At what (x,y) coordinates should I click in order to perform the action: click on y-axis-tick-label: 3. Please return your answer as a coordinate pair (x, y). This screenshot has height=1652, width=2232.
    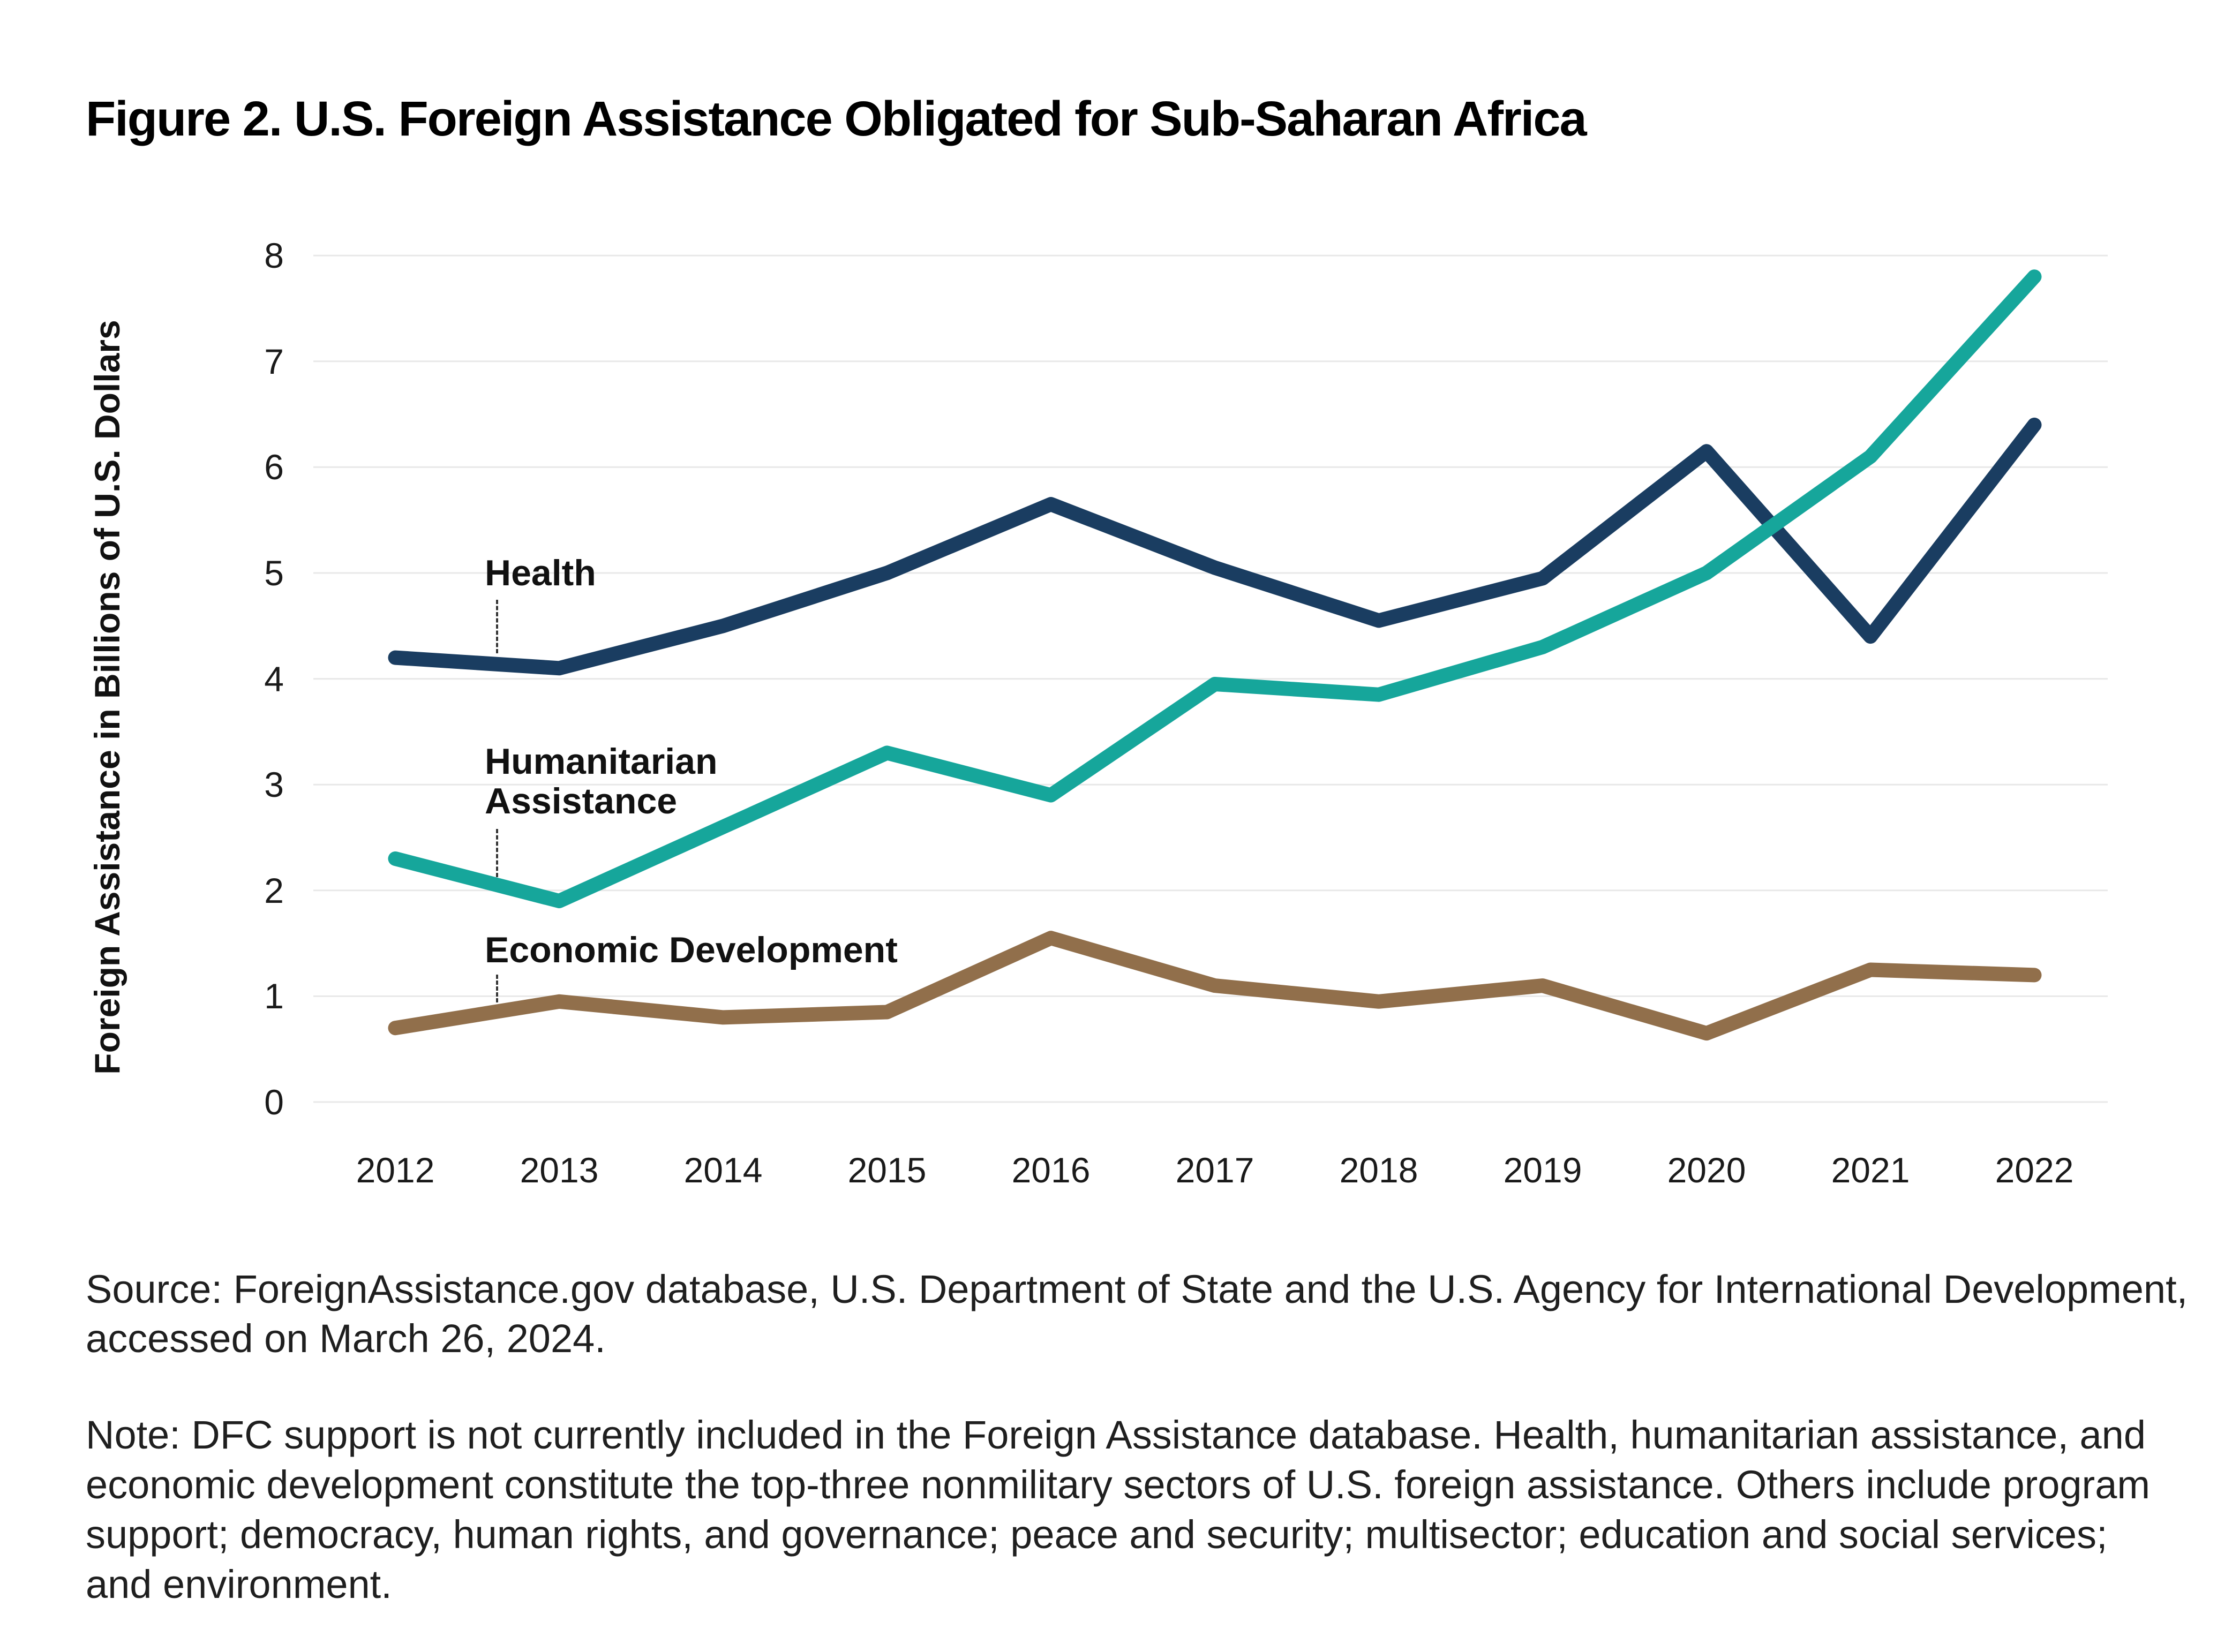
    Looking at the image, I should click on (274, 784).